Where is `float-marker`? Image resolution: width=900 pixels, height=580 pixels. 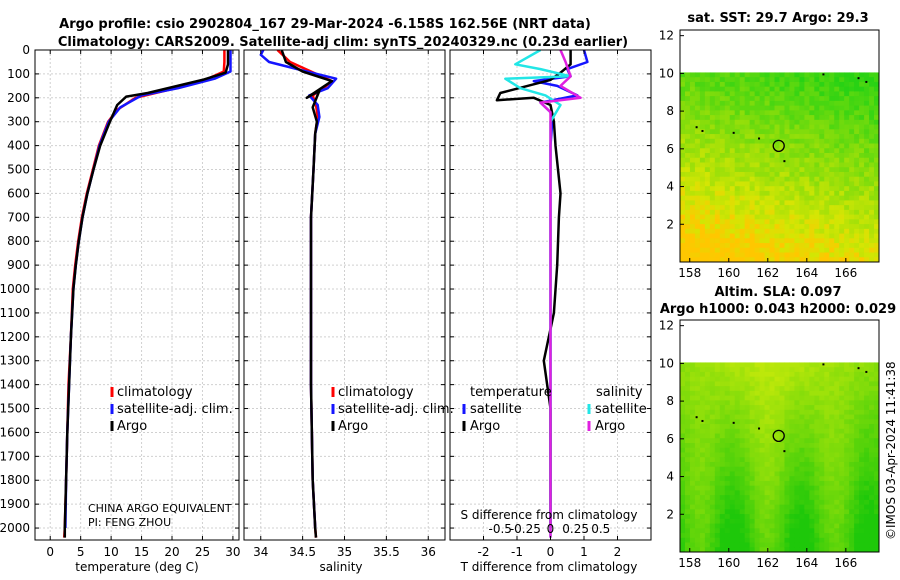 float-marker is located at coordinates (778, 145).